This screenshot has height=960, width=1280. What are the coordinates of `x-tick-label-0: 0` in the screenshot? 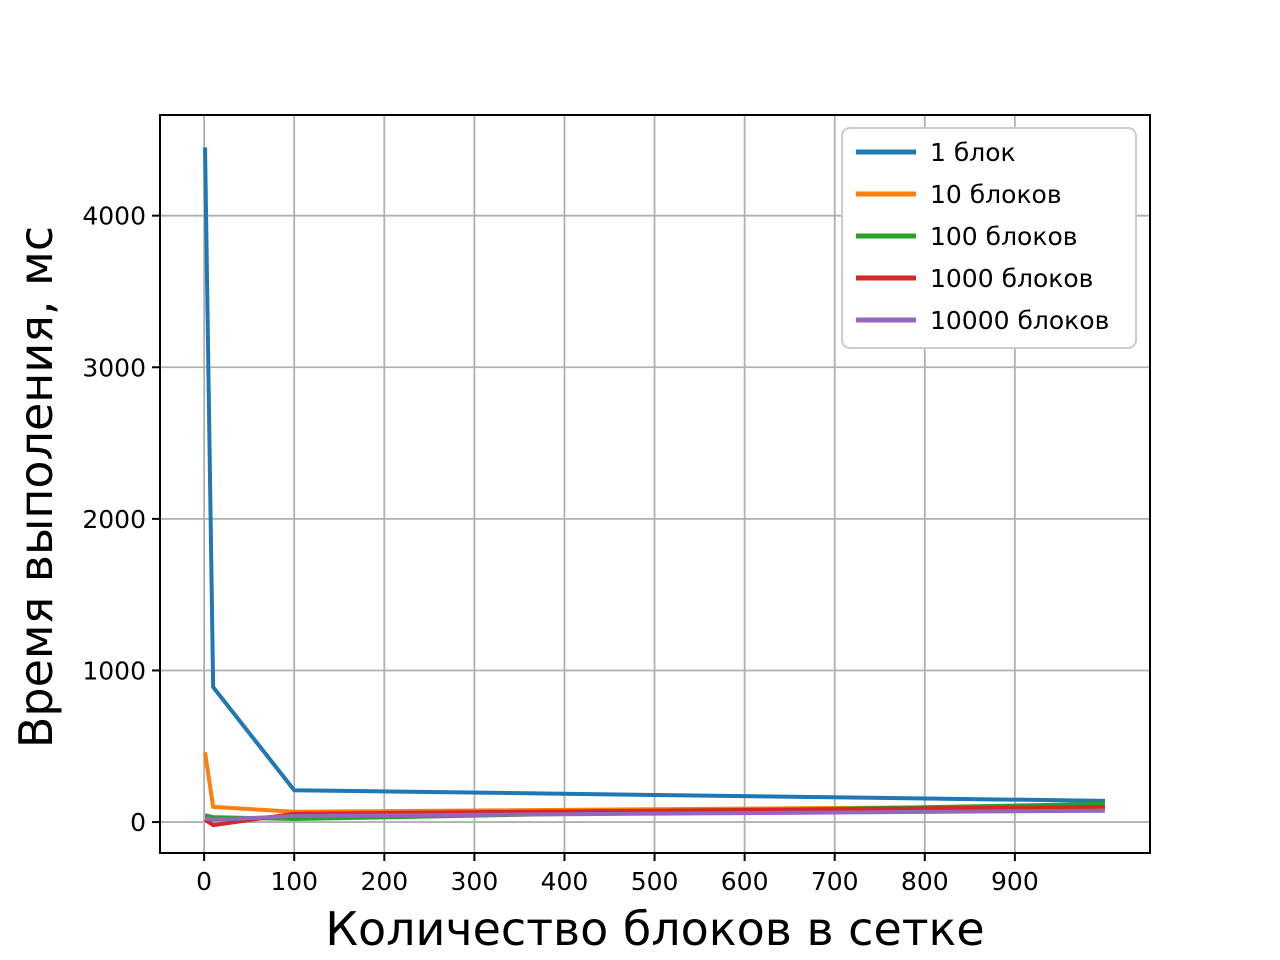 It's located at (204, 881).